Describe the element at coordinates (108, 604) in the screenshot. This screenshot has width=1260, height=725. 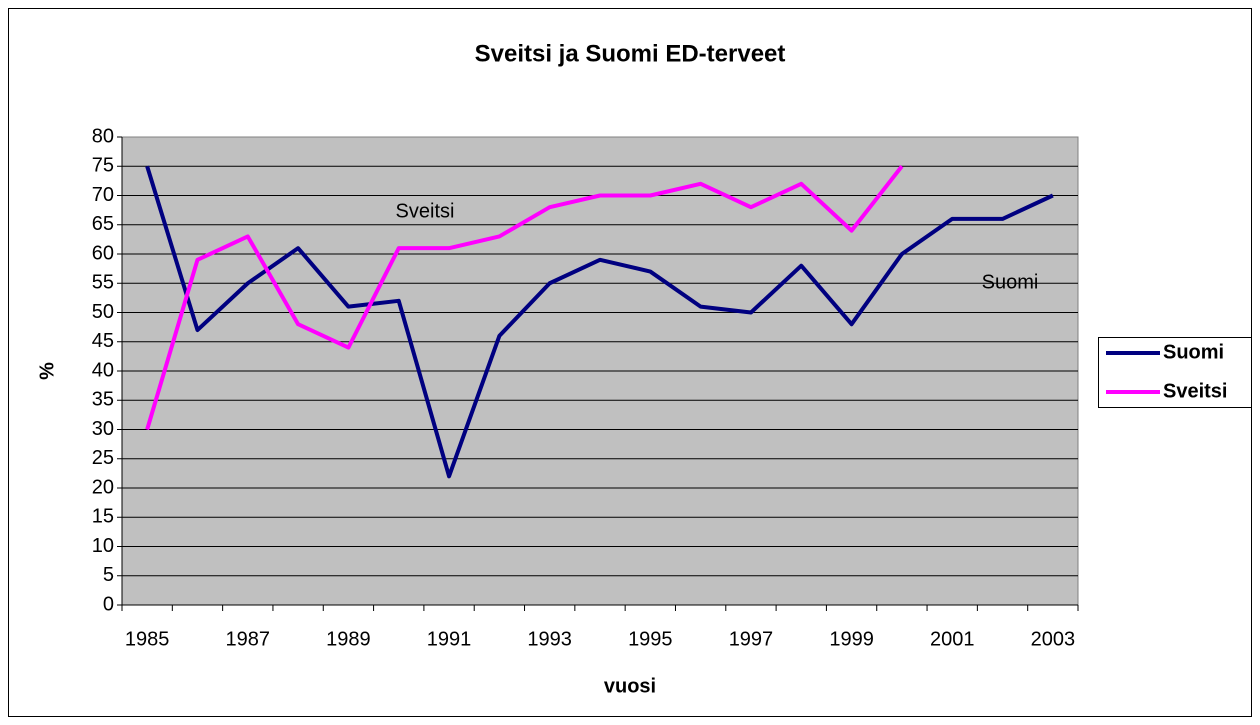
I see `y-tick-label: 0` at that location.